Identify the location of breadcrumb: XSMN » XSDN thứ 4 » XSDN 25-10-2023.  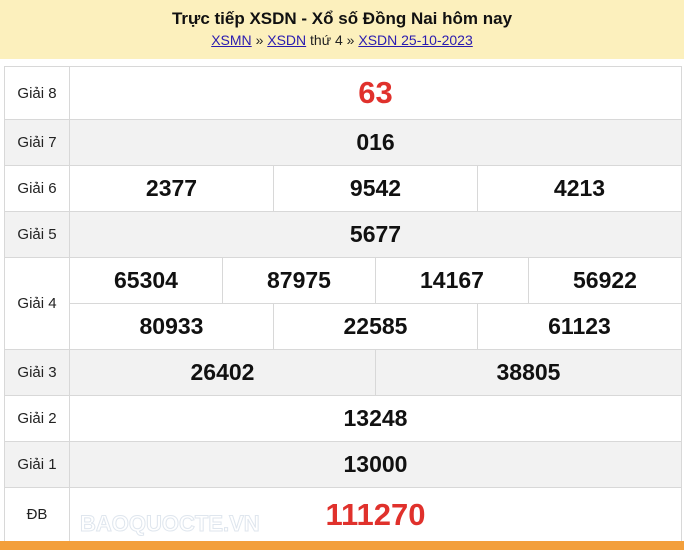
(342, 40).